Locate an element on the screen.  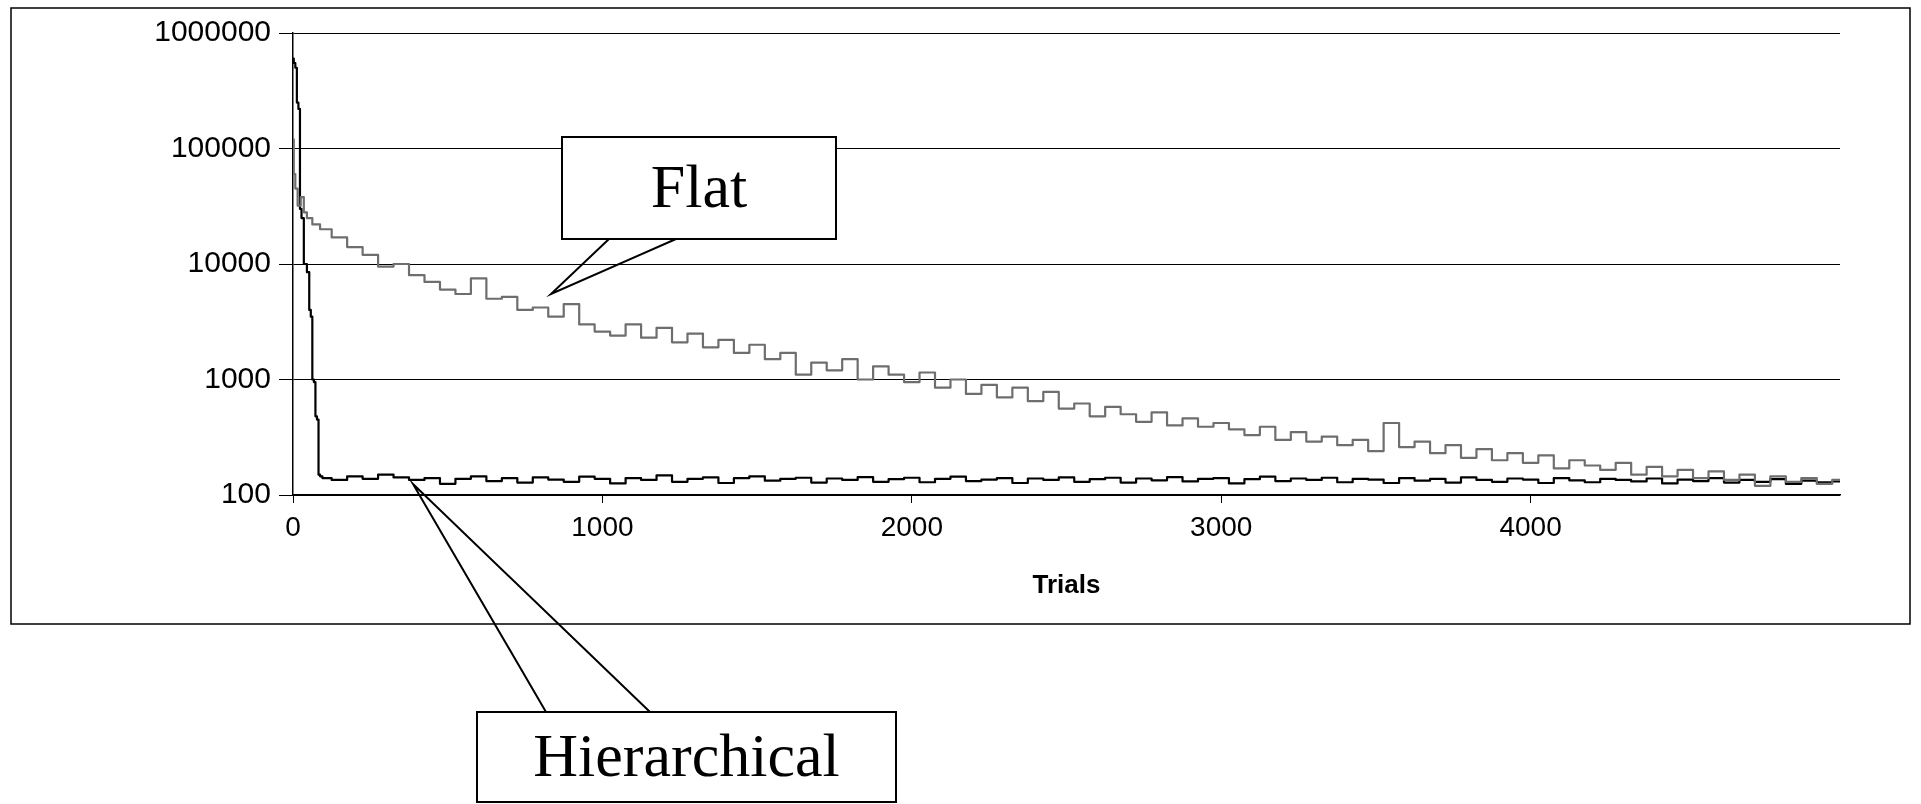
x-tick-label: 2000 is located at coordinates (911, 526).